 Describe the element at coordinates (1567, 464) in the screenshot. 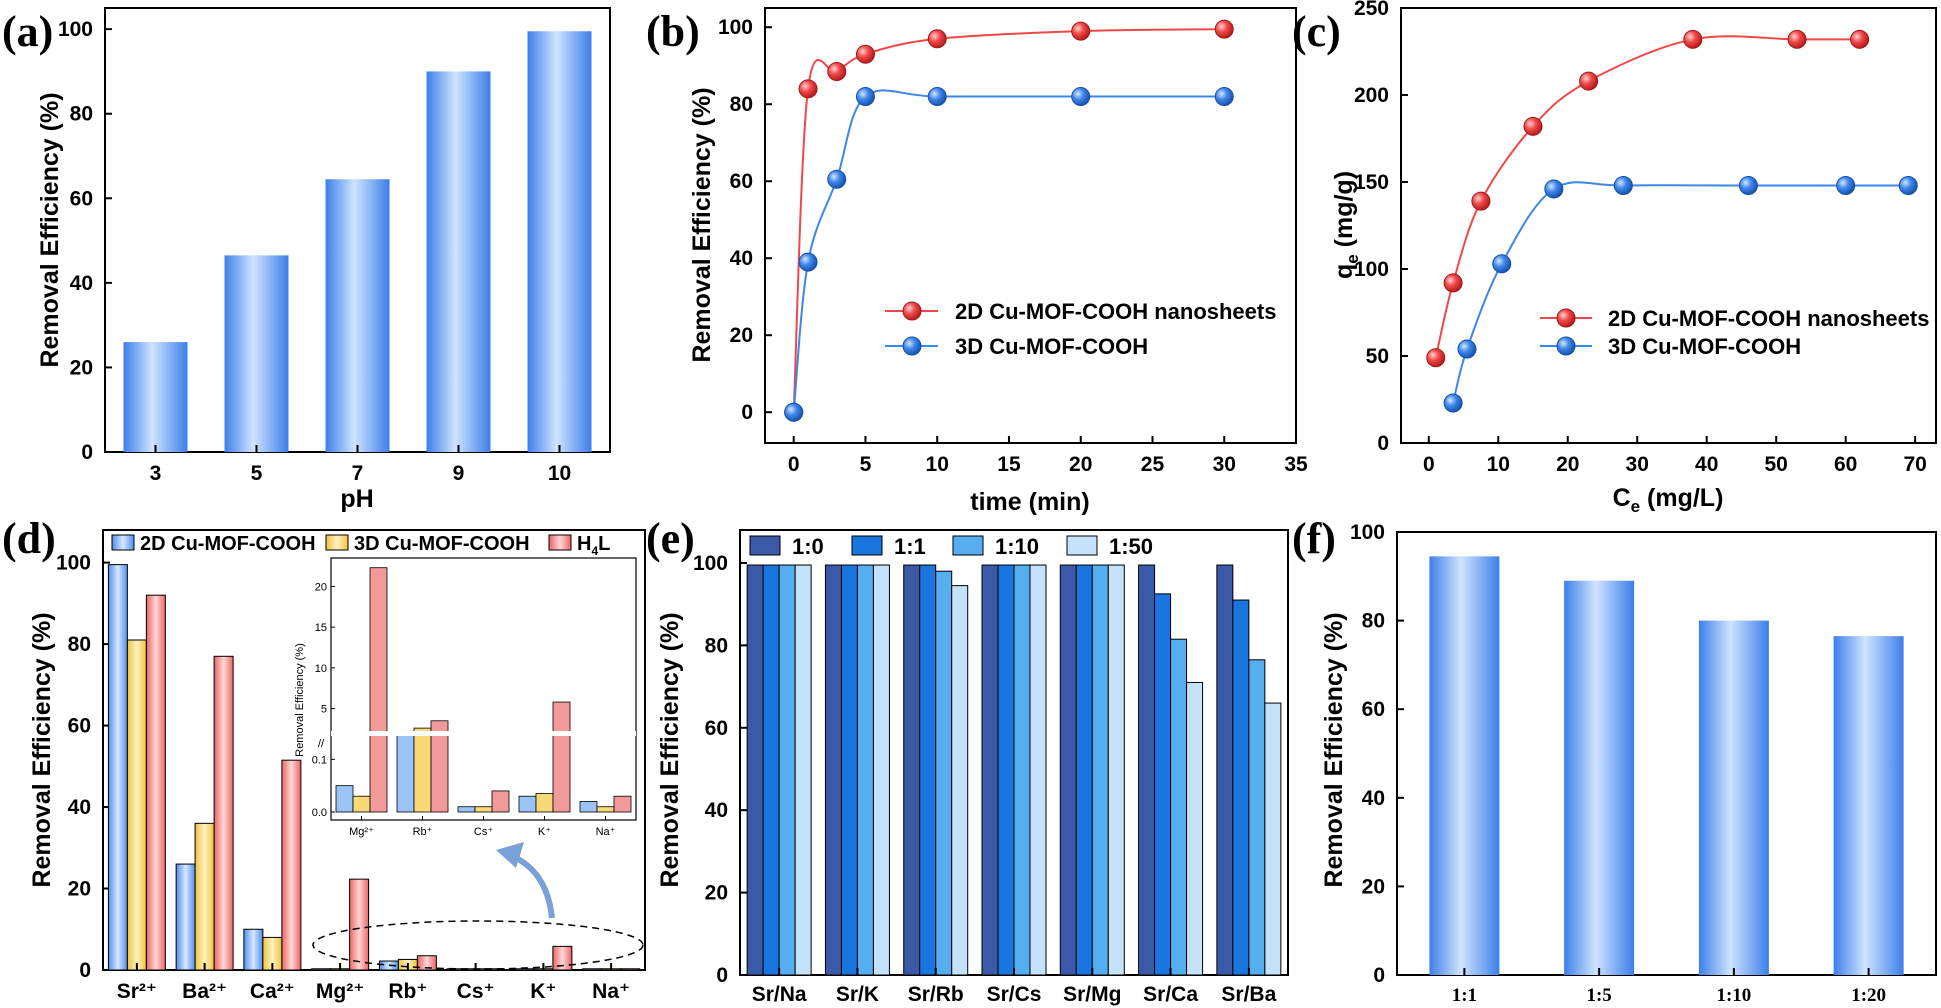

I see `x-tick-label: 20` at that location.